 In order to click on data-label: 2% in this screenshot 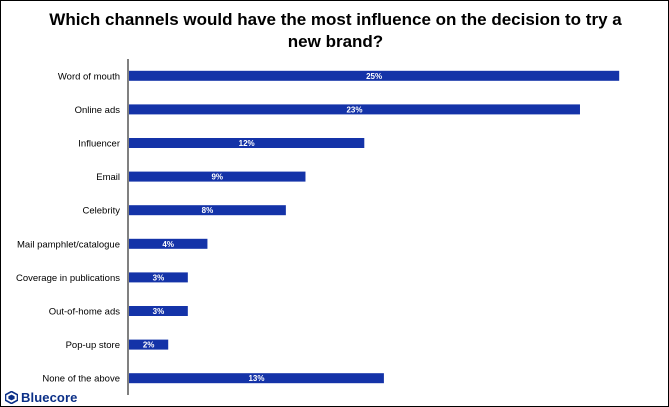, I will do `click(149, 345)`.